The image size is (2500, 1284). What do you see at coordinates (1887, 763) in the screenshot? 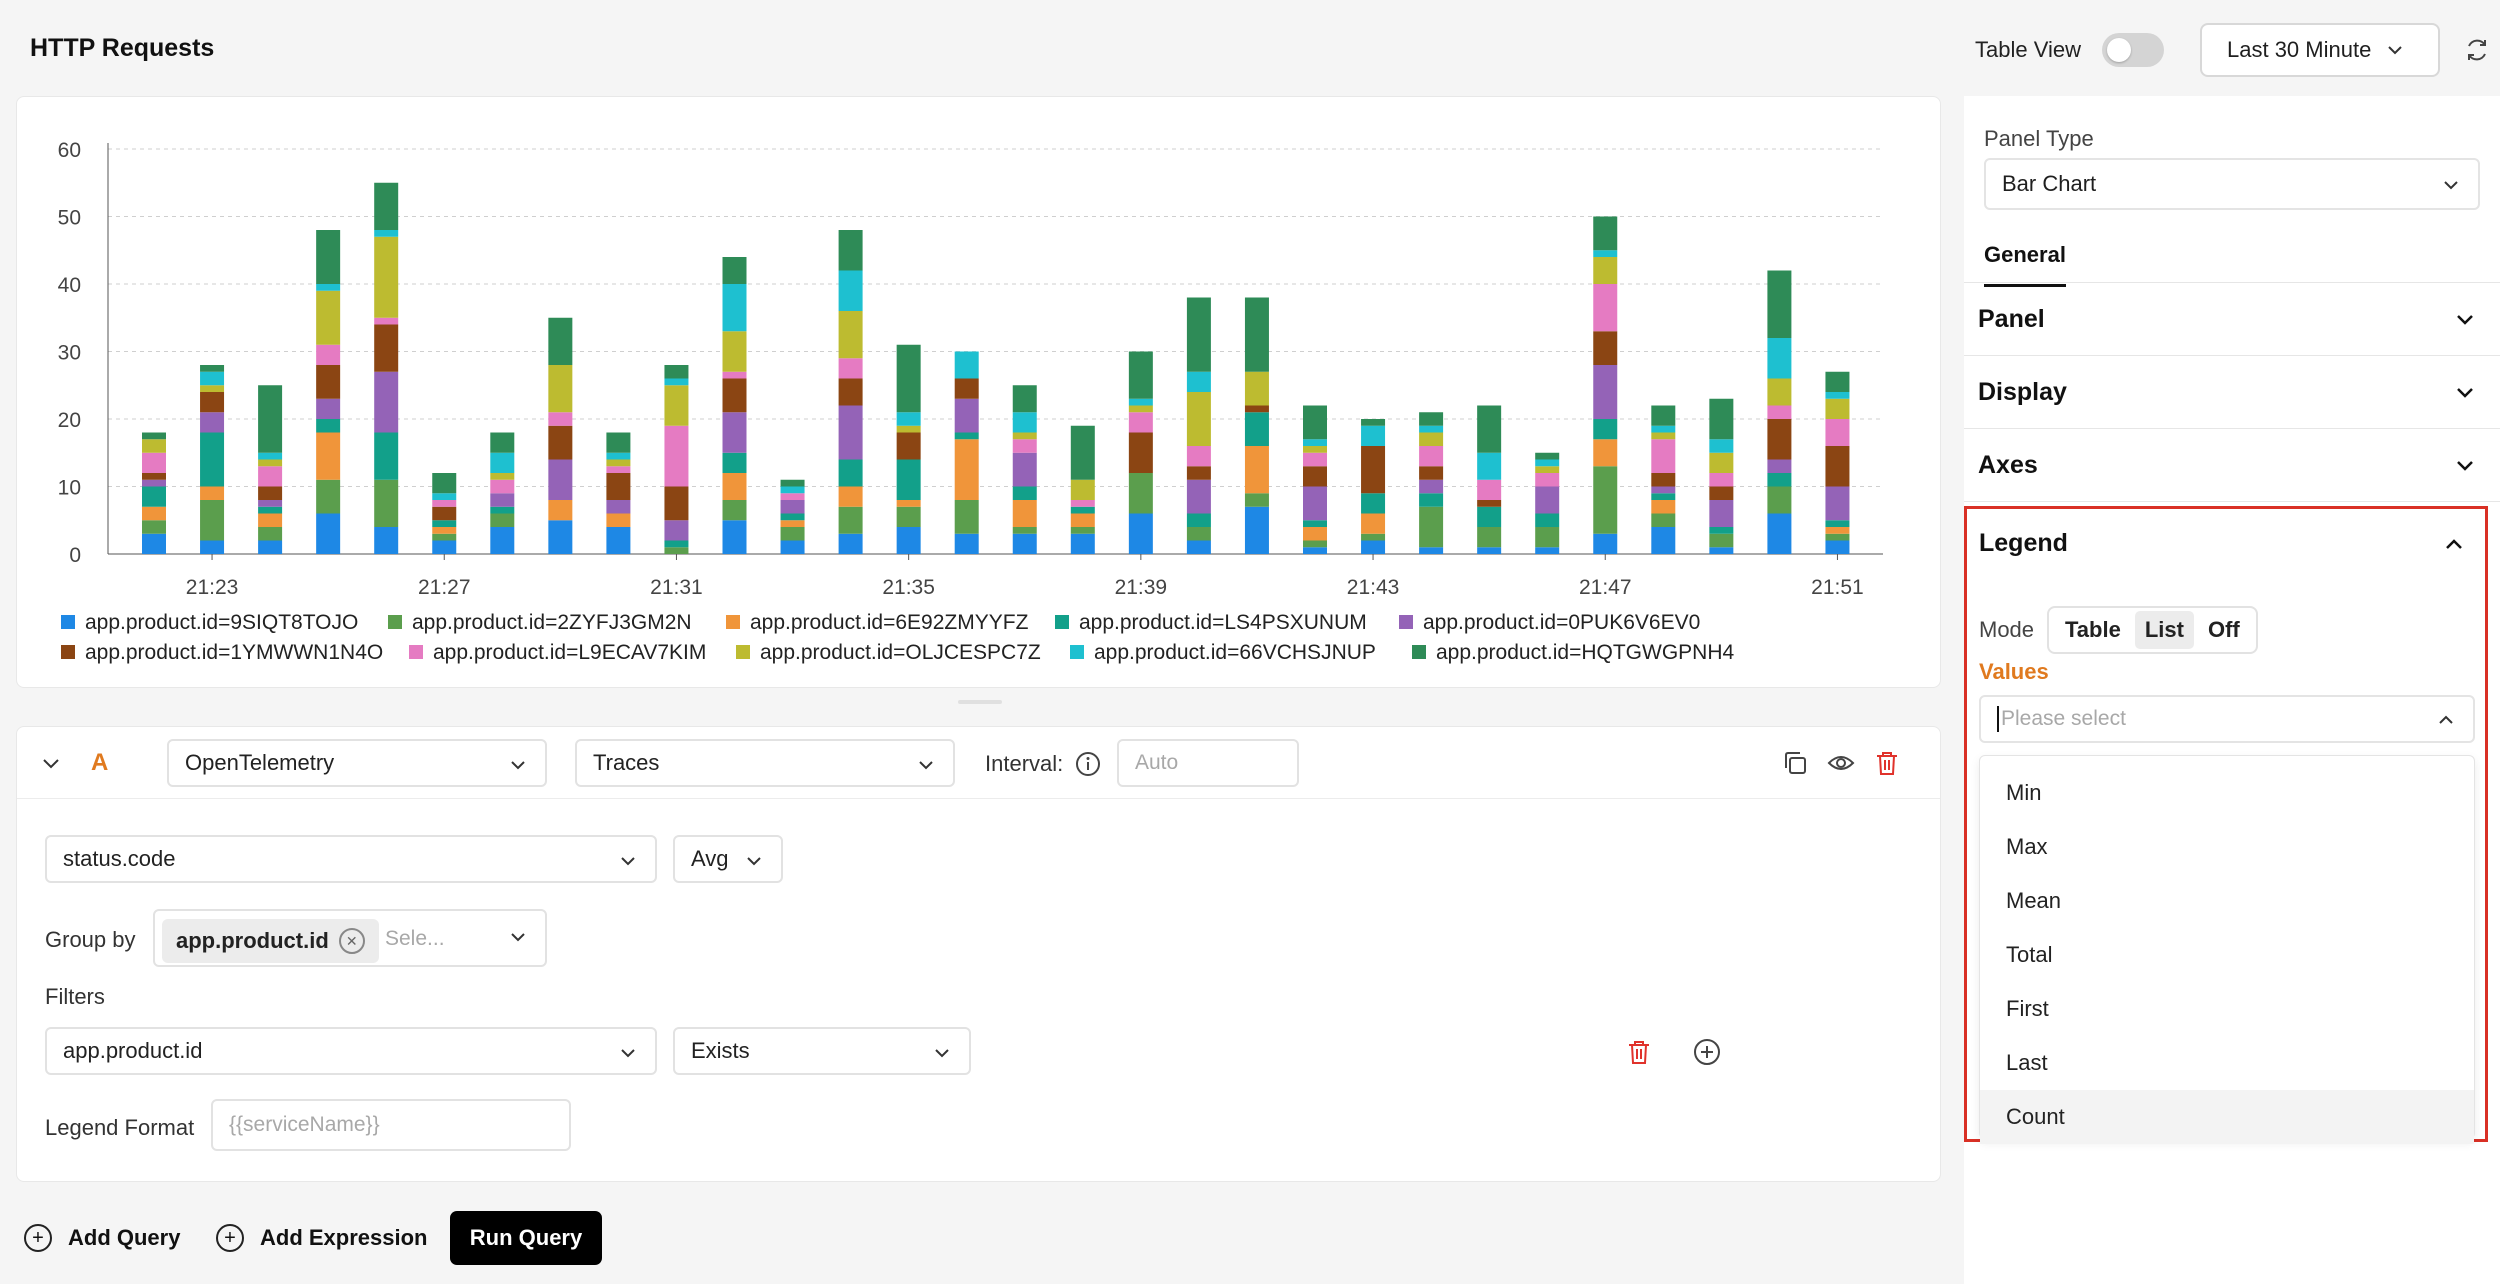
I see `trash-icon` at bounding box center [1887, 763].